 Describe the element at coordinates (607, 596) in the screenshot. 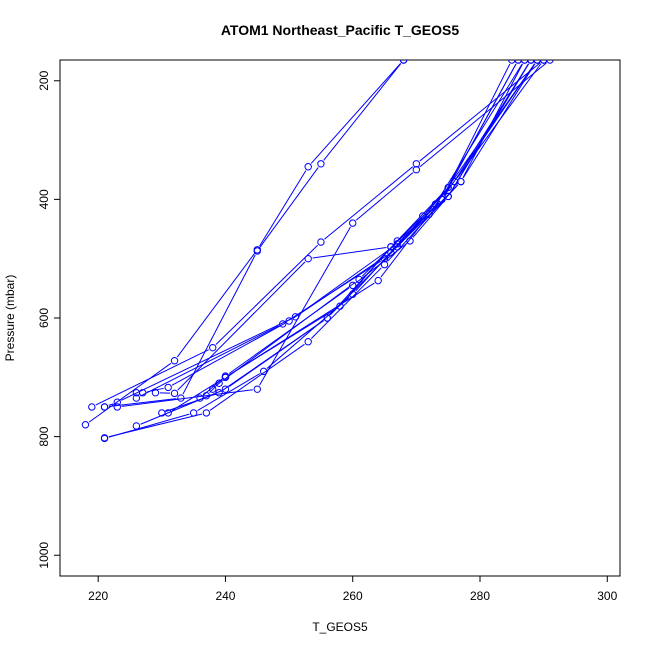

I see `x-tick-label: 300` at that location.